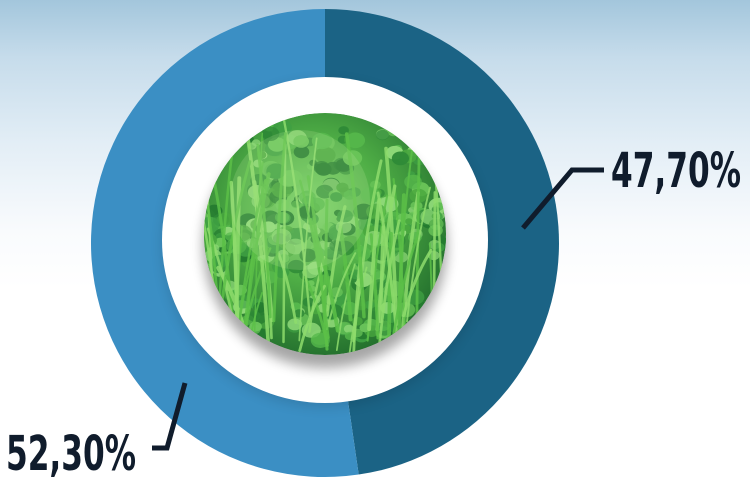 The width and height of the screenshot is (750, 481). Describe the element at coordinates (676, 171) in the screenshot. I see `data-label-1: 47,70%` at that location.